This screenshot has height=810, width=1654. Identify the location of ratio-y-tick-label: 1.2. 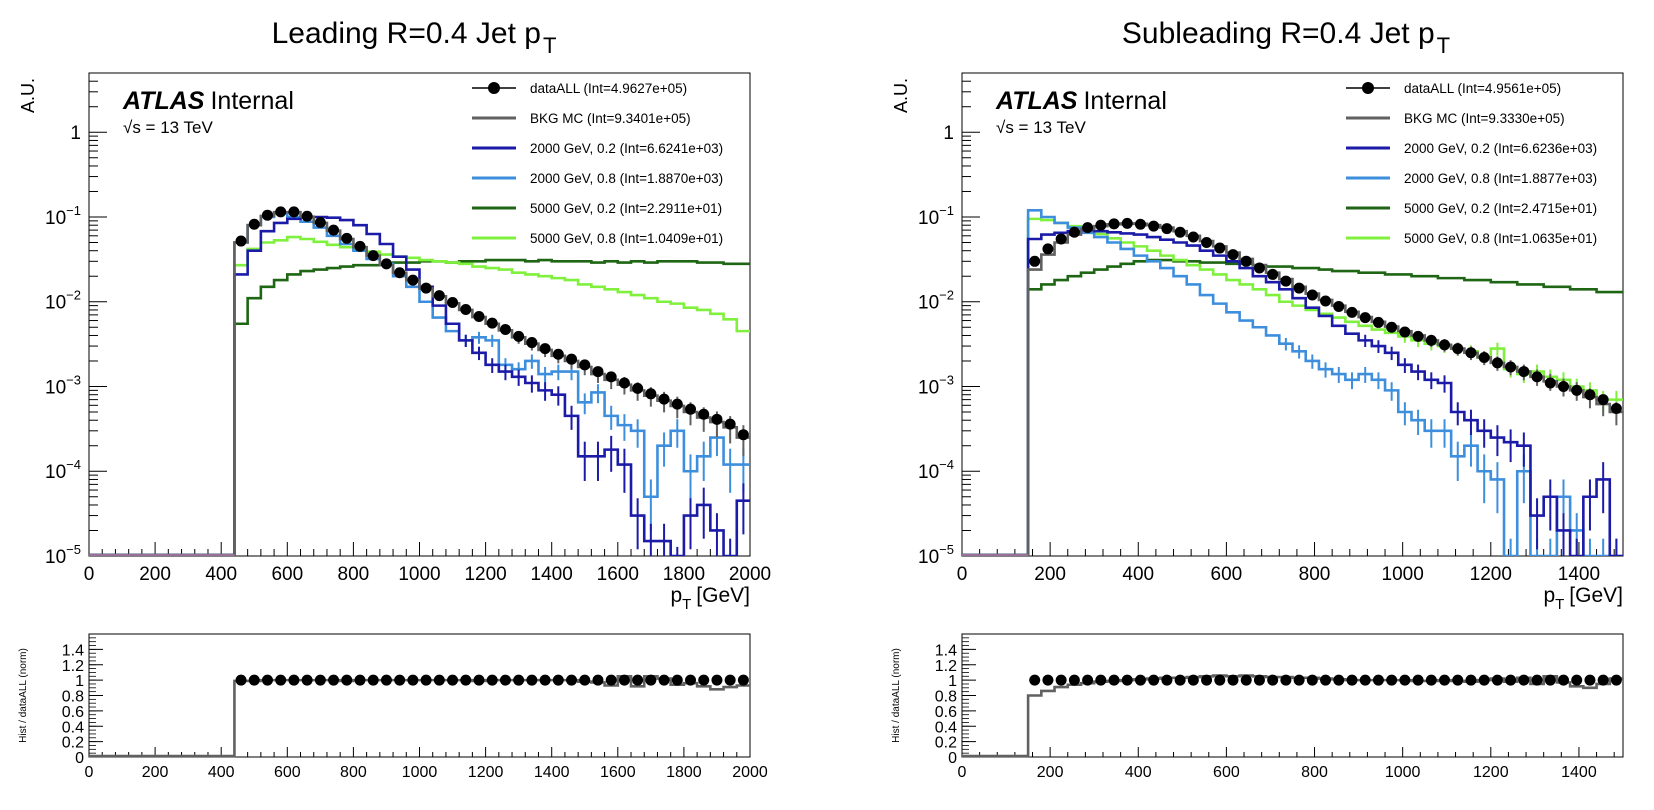
(73, 666).